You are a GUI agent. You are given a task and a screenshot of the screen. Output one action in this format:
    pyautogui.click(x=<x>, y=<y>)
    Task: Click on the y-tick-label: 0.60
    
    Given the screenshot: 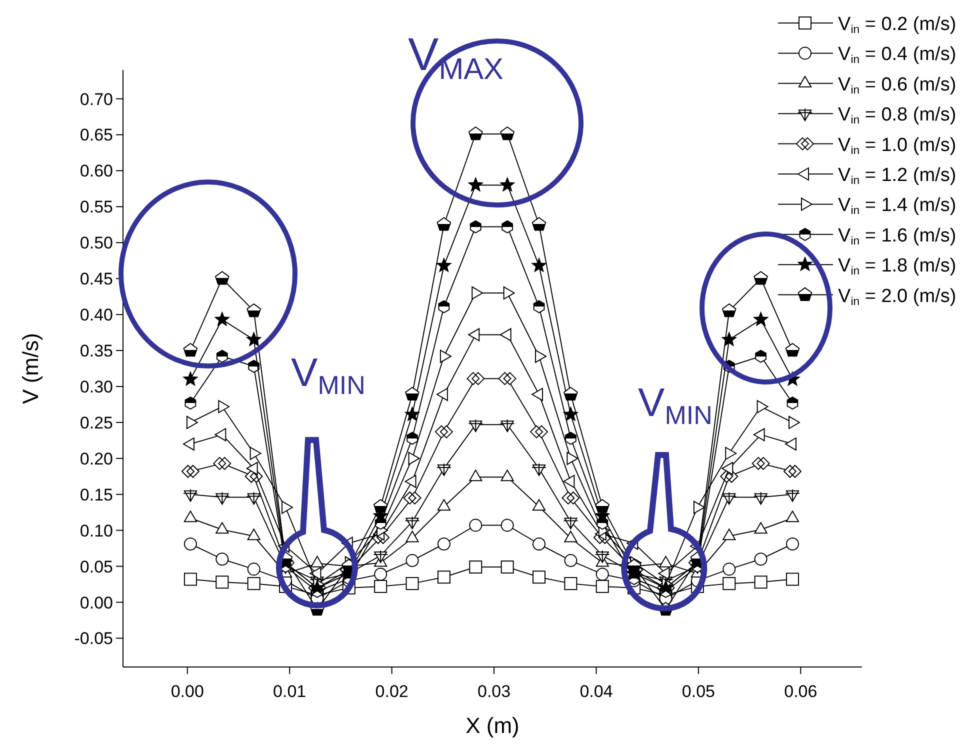 What is the action you would take?
    pyautogui.click(x=96, y=171)
    